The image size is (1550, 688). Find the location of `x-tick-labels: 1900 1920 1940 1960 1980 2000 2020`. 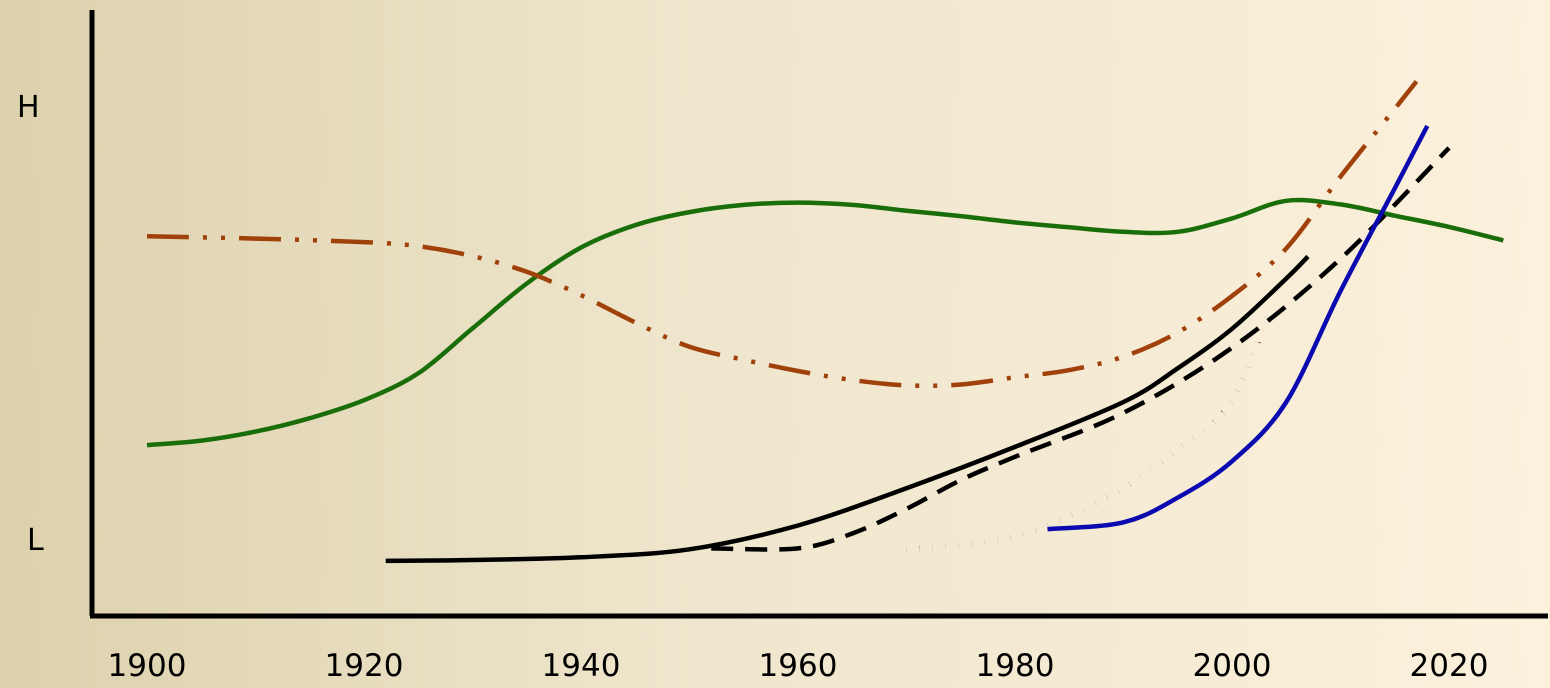

x-tick-labels: 1900 1920 1940 1960 1980 2000 2020 is located at coordinates (798, 666).